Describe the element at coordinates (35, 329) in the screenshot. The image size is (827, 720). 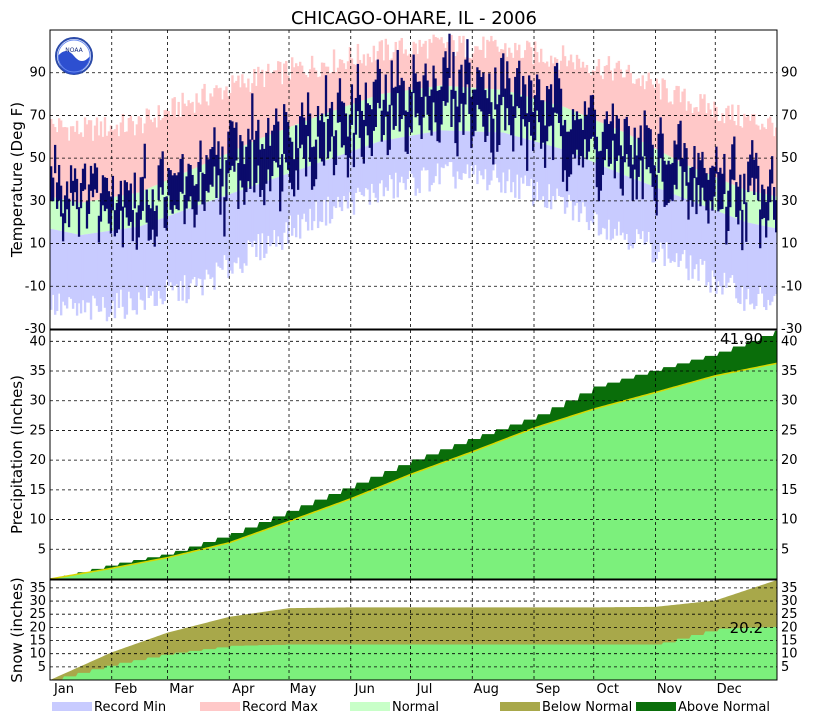
I see `temp-tick-left: -30` at that location.